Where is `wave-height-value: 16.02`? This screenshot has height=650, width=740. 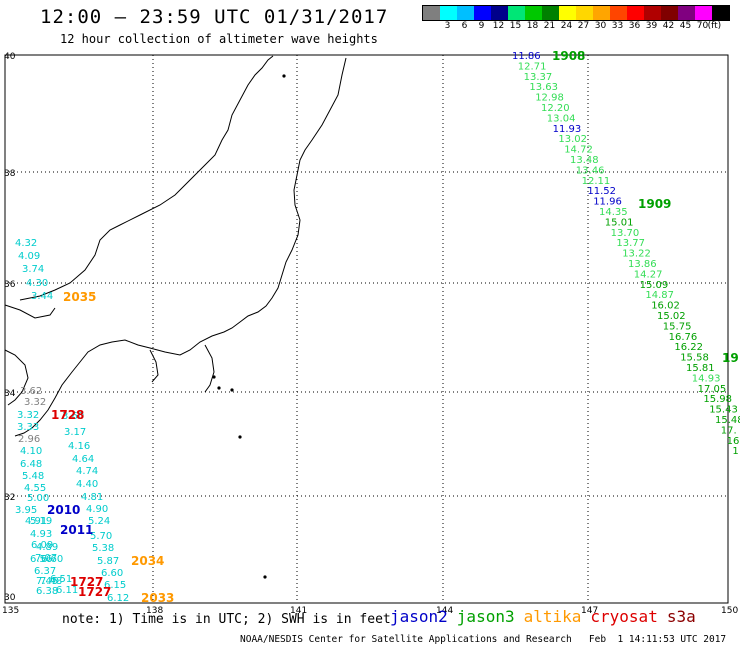
wave-height-value: 16.02 is located at coordinates (665, 306).